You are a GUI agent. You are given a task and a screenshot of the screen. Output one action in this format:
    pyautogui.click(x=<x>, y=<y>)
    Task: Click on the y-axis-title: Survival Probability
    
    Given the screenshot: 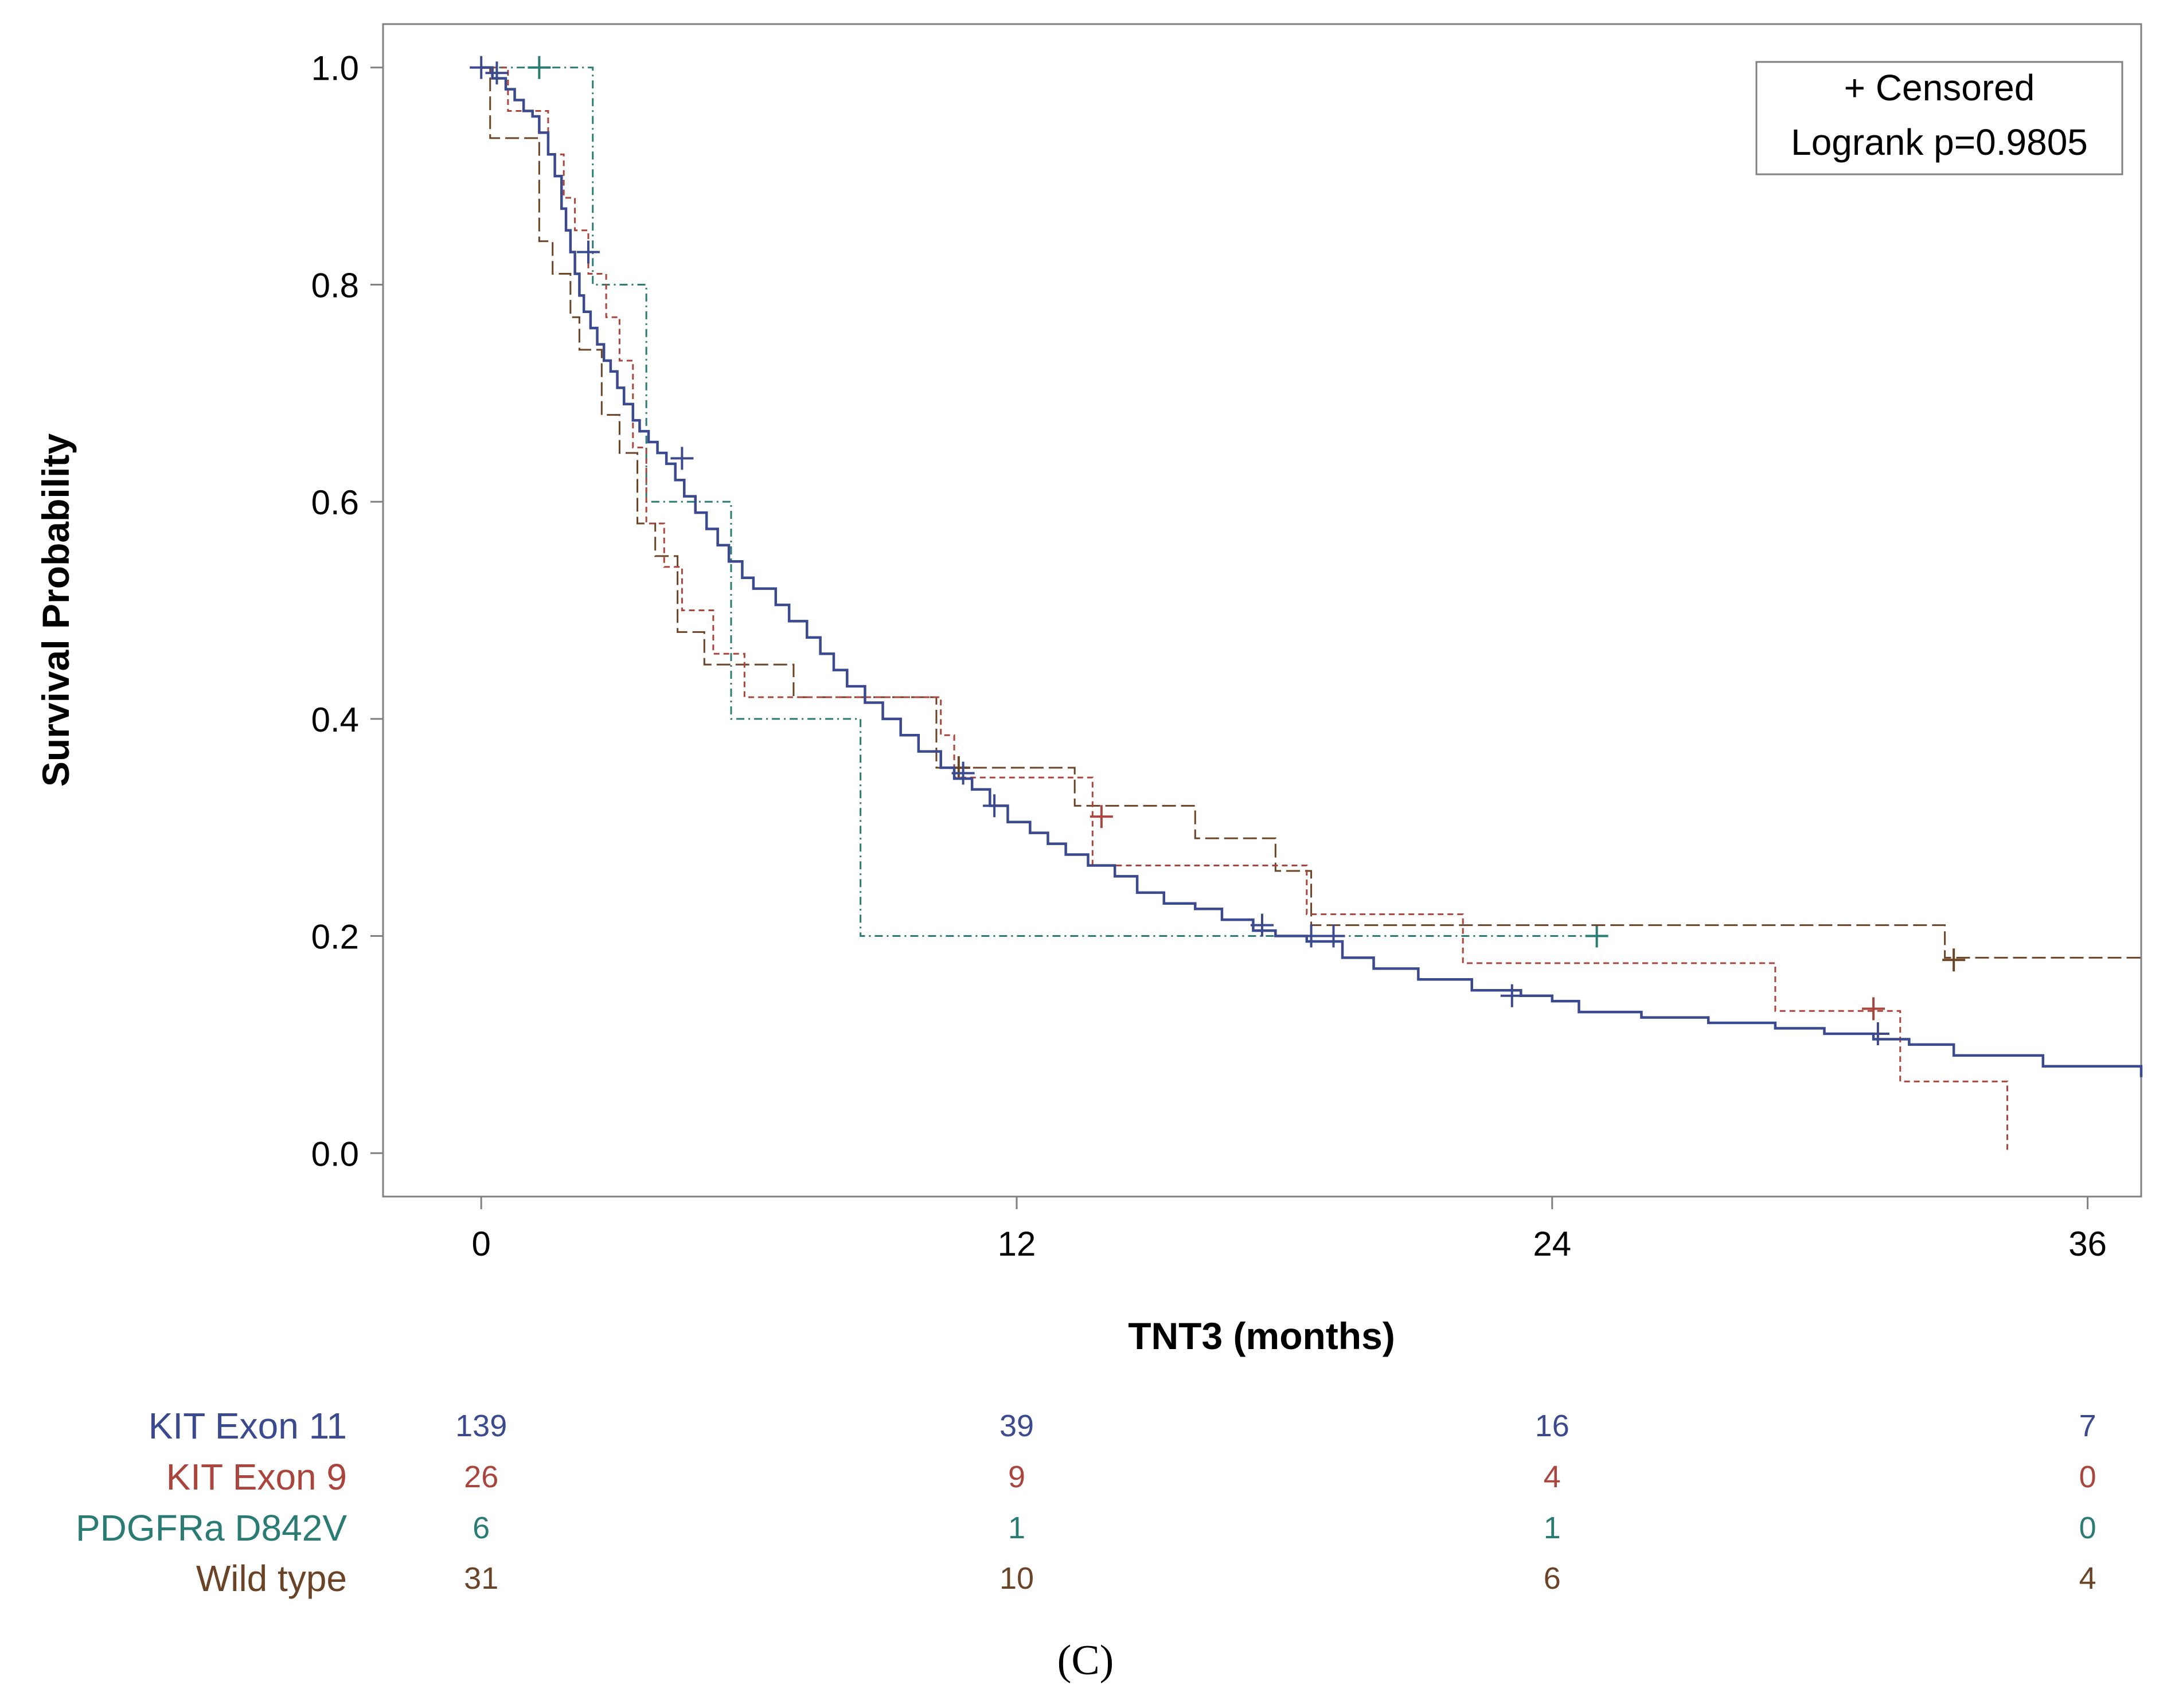 What is the action you would take?
    pyautogui.click(x=55, y=610)
    